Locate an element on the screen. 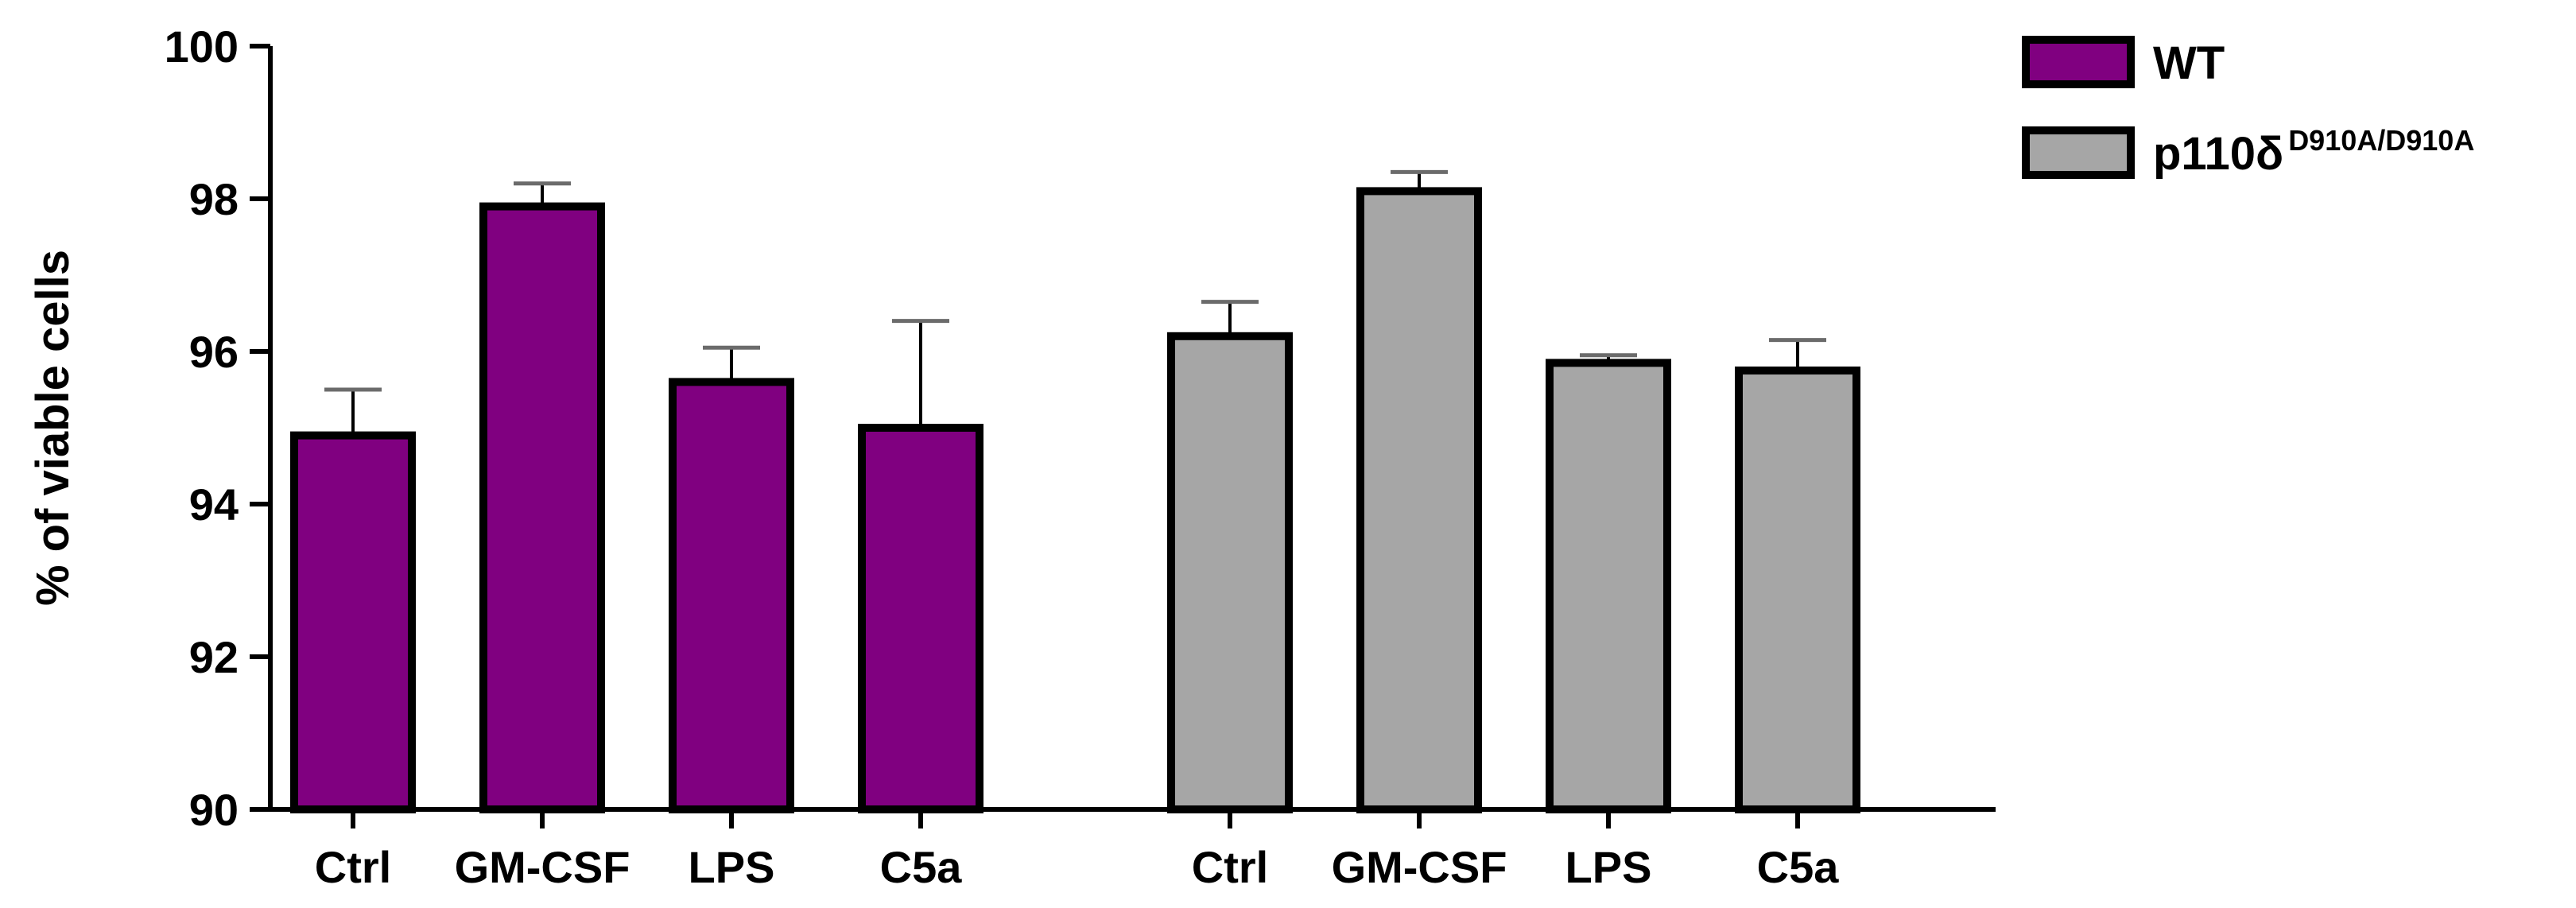  x-tick-labels: Ctrl GM-CSF LPS C5a Ctrl GM-CSF LPS C5a is located at coordinates (1077, 867).